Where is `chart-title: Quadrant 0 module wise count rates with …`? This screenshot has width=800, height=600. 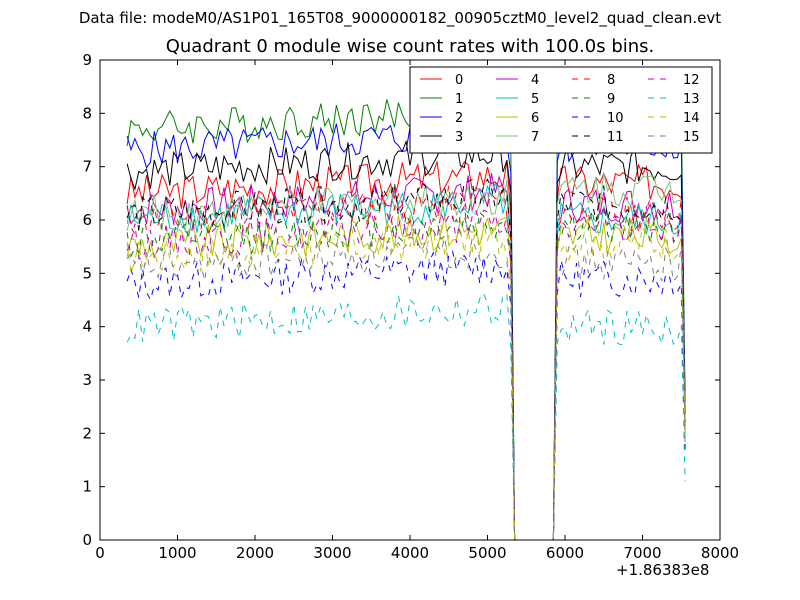 chart-title: Quadrant 0 module wise count rates with … is located at coordinates (410, 46).